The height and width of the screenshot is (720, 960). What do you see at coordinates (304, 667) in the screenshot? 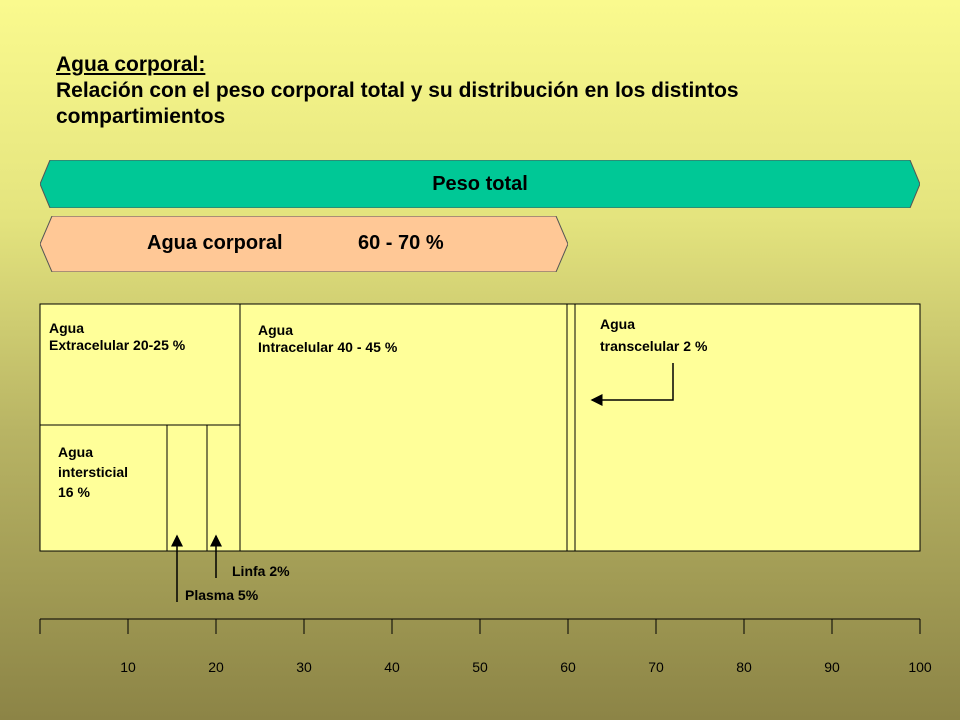
I see `scale-tick-label: 30` at bounding box center [304, 667].